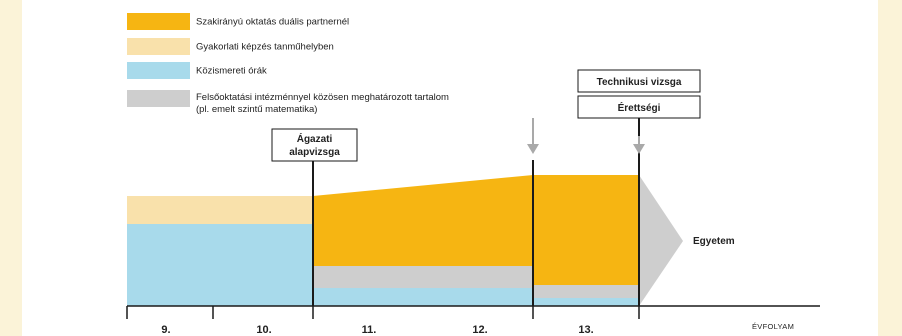 The height and width of the screenshot is (336, 902). I want to click on technical-exam-label: Technikusi vizsga, so click(639, 82).